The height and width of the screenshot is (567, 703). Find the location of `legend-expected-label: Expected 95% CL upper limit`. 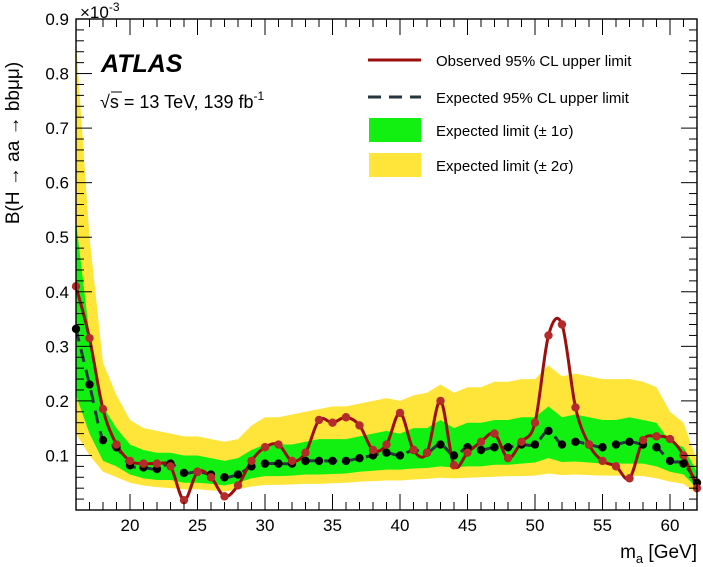

legend-expected-label: Expected 95% CL upper limit is located at coordinates (533, 98).